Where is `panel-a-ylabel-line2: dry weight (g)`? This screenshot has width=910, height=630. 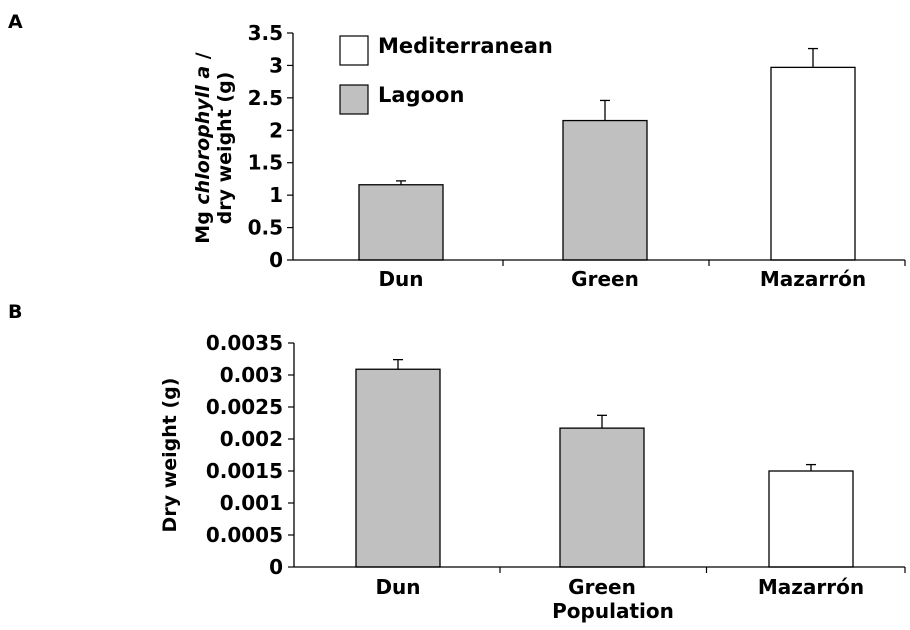
panel-a-ylabel-line2: dry weight (g) is located at coordinates (225, 148).